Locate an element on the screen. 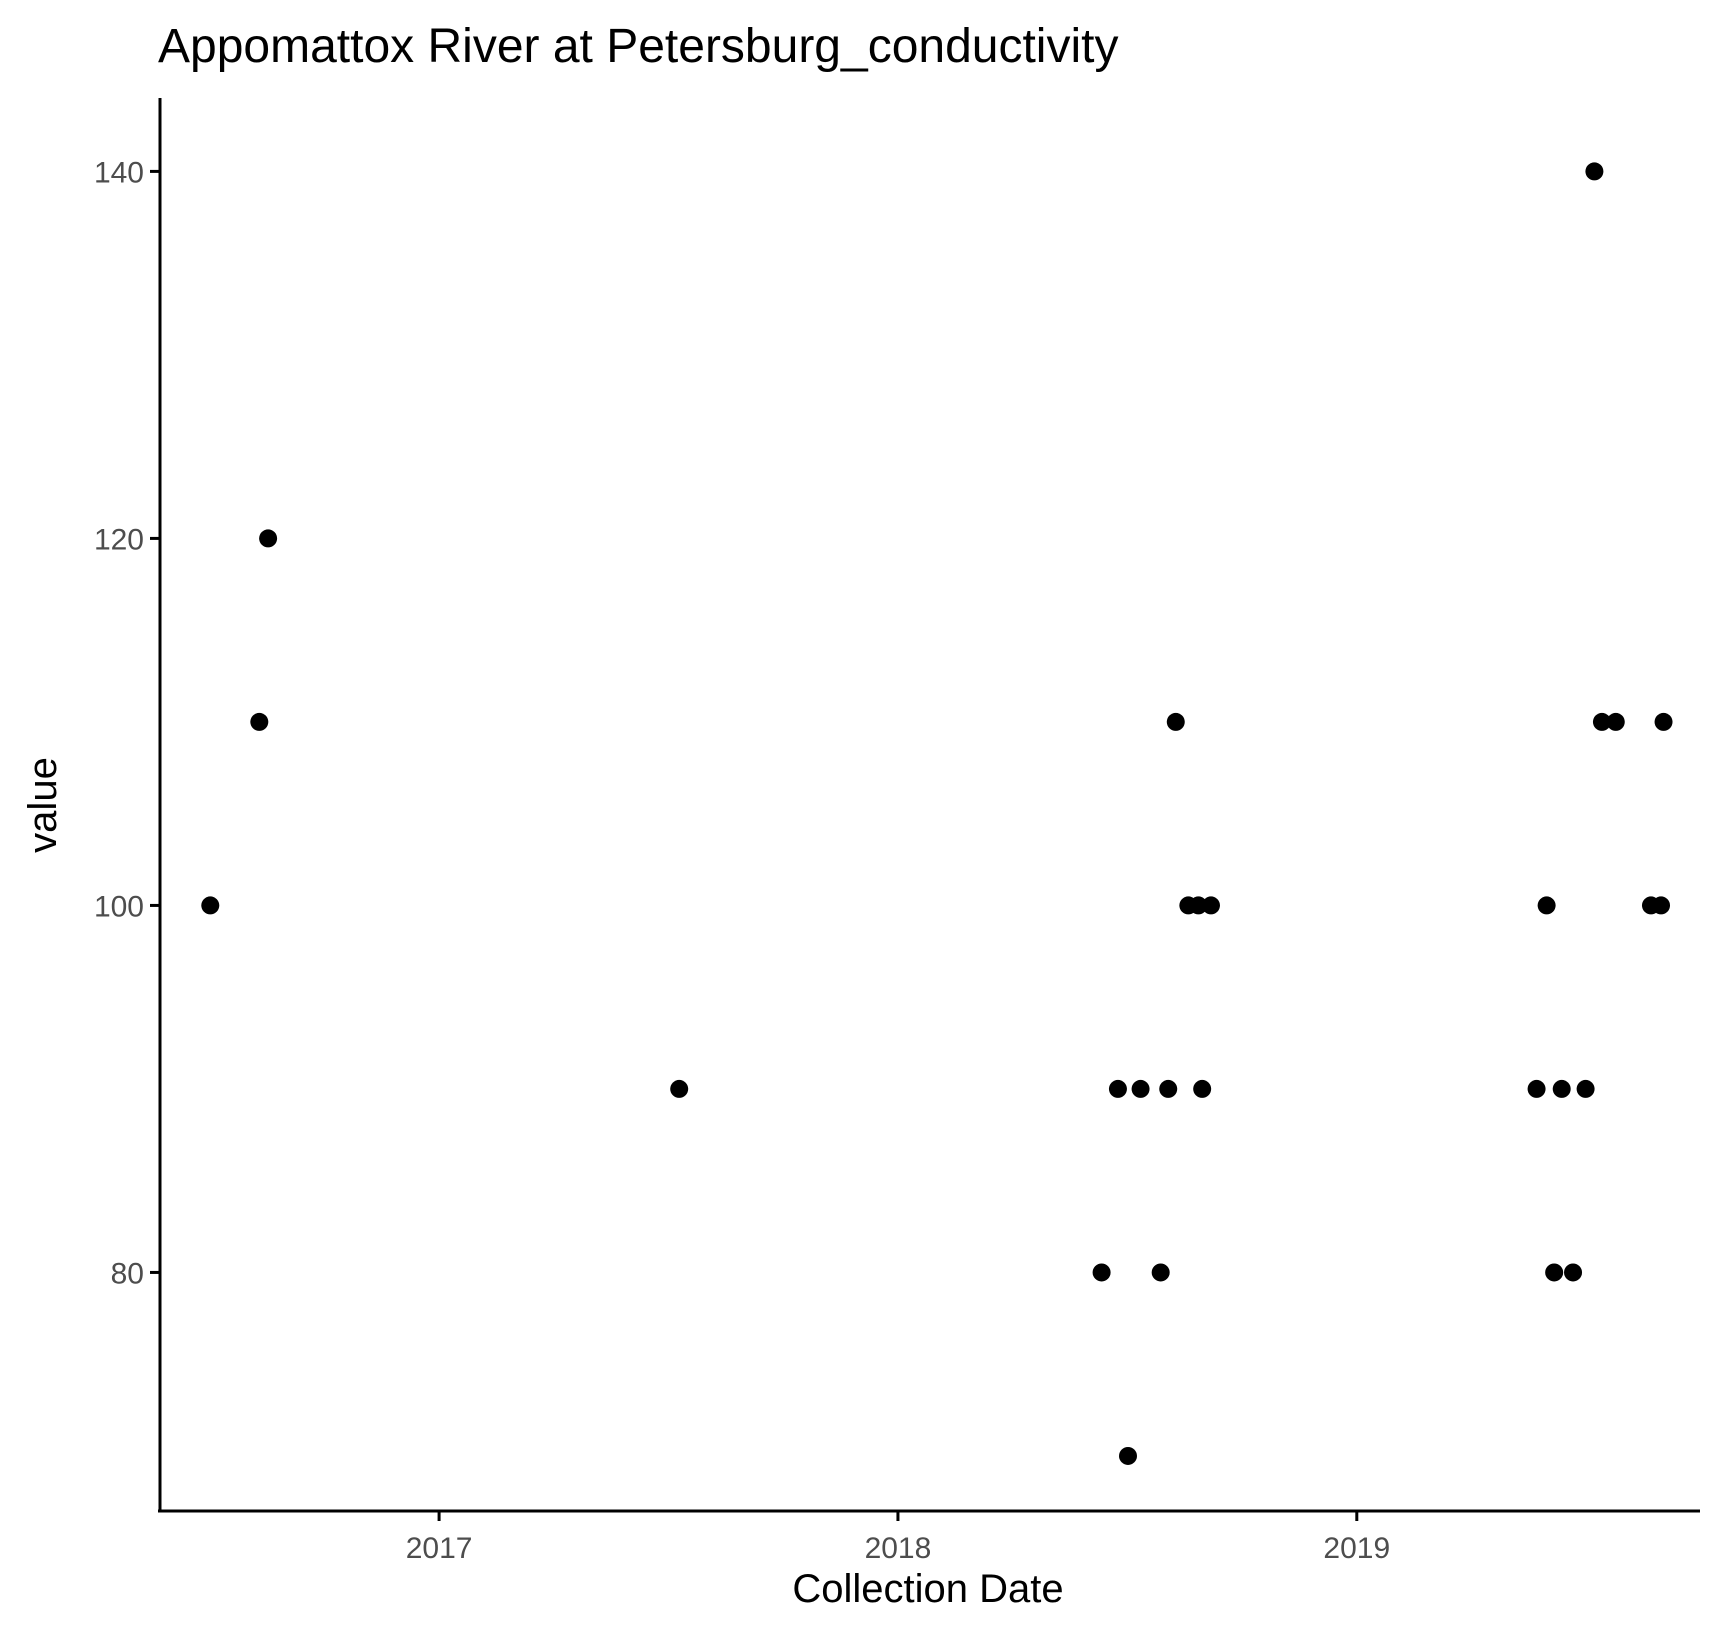  y-tick-label: 120 is located at coordinates (119, 539).